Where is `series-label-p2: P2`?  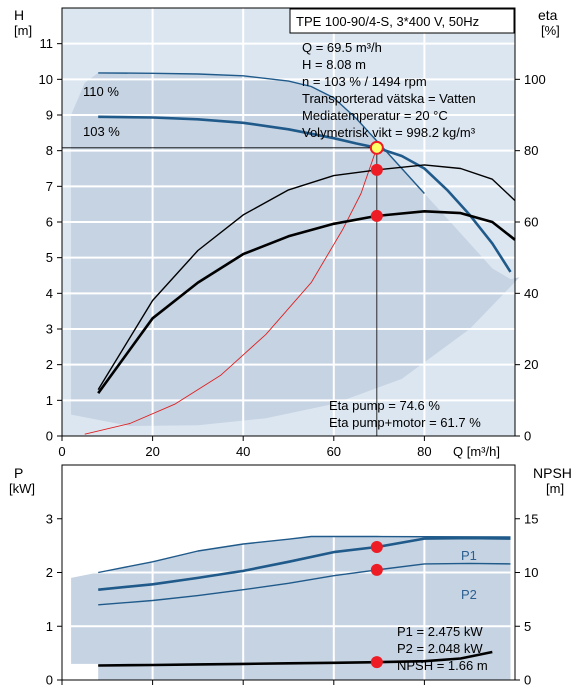 series-label-p2: P2 is located at coordinates (469, 594).